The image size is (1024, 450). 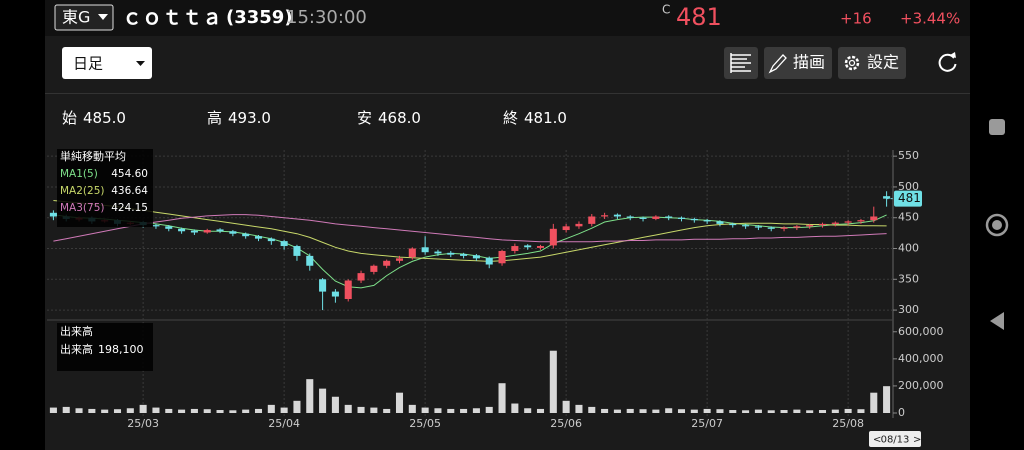 I want to click on ohlc-value: 468.0, so click(x=399, y=118).